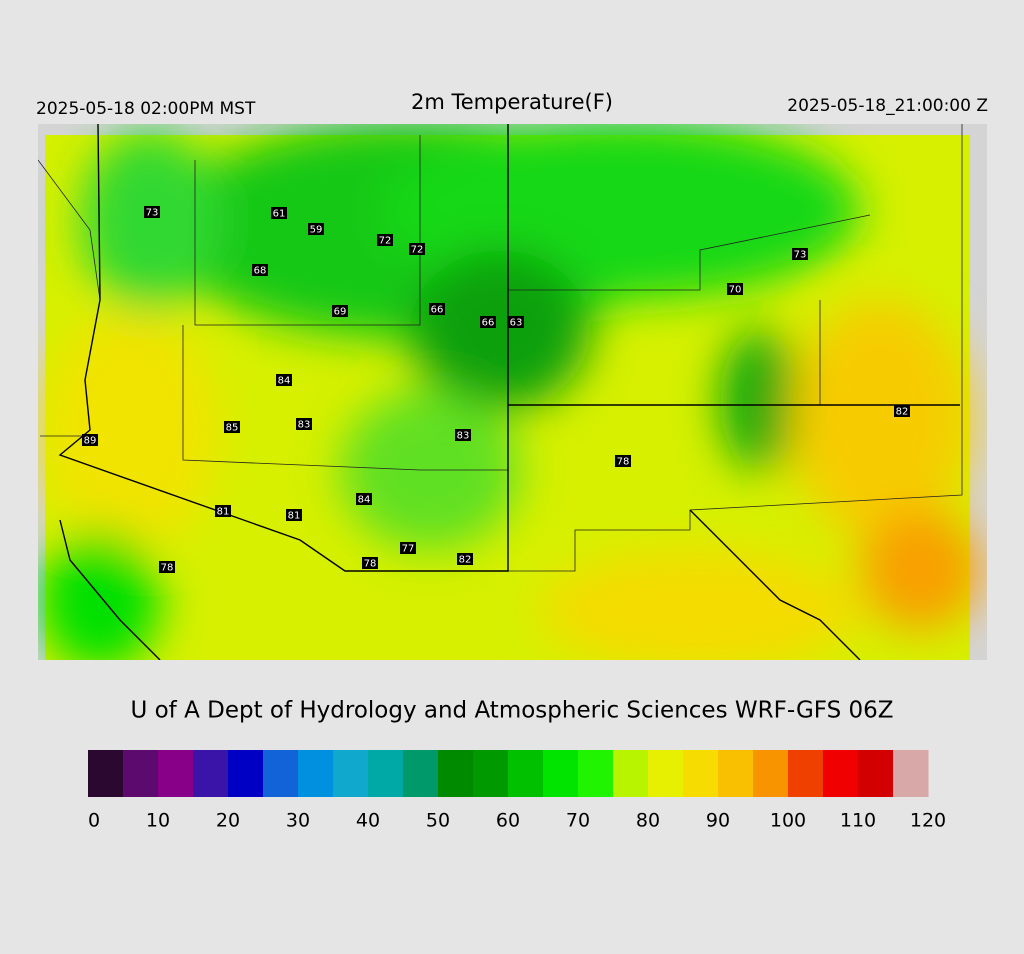 Image resolution: width=1024 pixels, height=954 pixels. What do you see at coordinates (368, 821) in the screenshot?
I see `colorbar-tick-label: 40` at bounding box center [368, 821].